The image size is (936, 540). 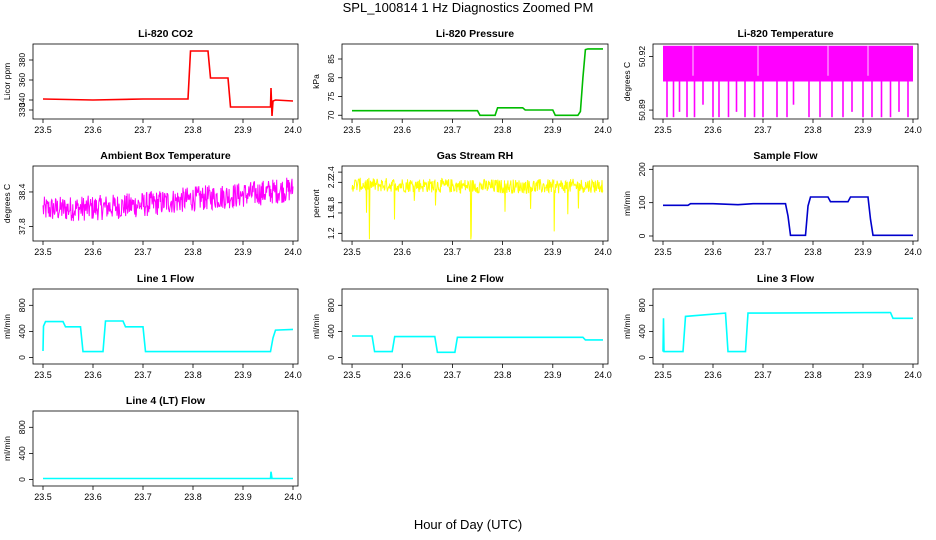 What do you see at coordinates (165, 34) in the screenshot?
I see `panel-title: Li-820 CO2` at bounding box center [165, 34].